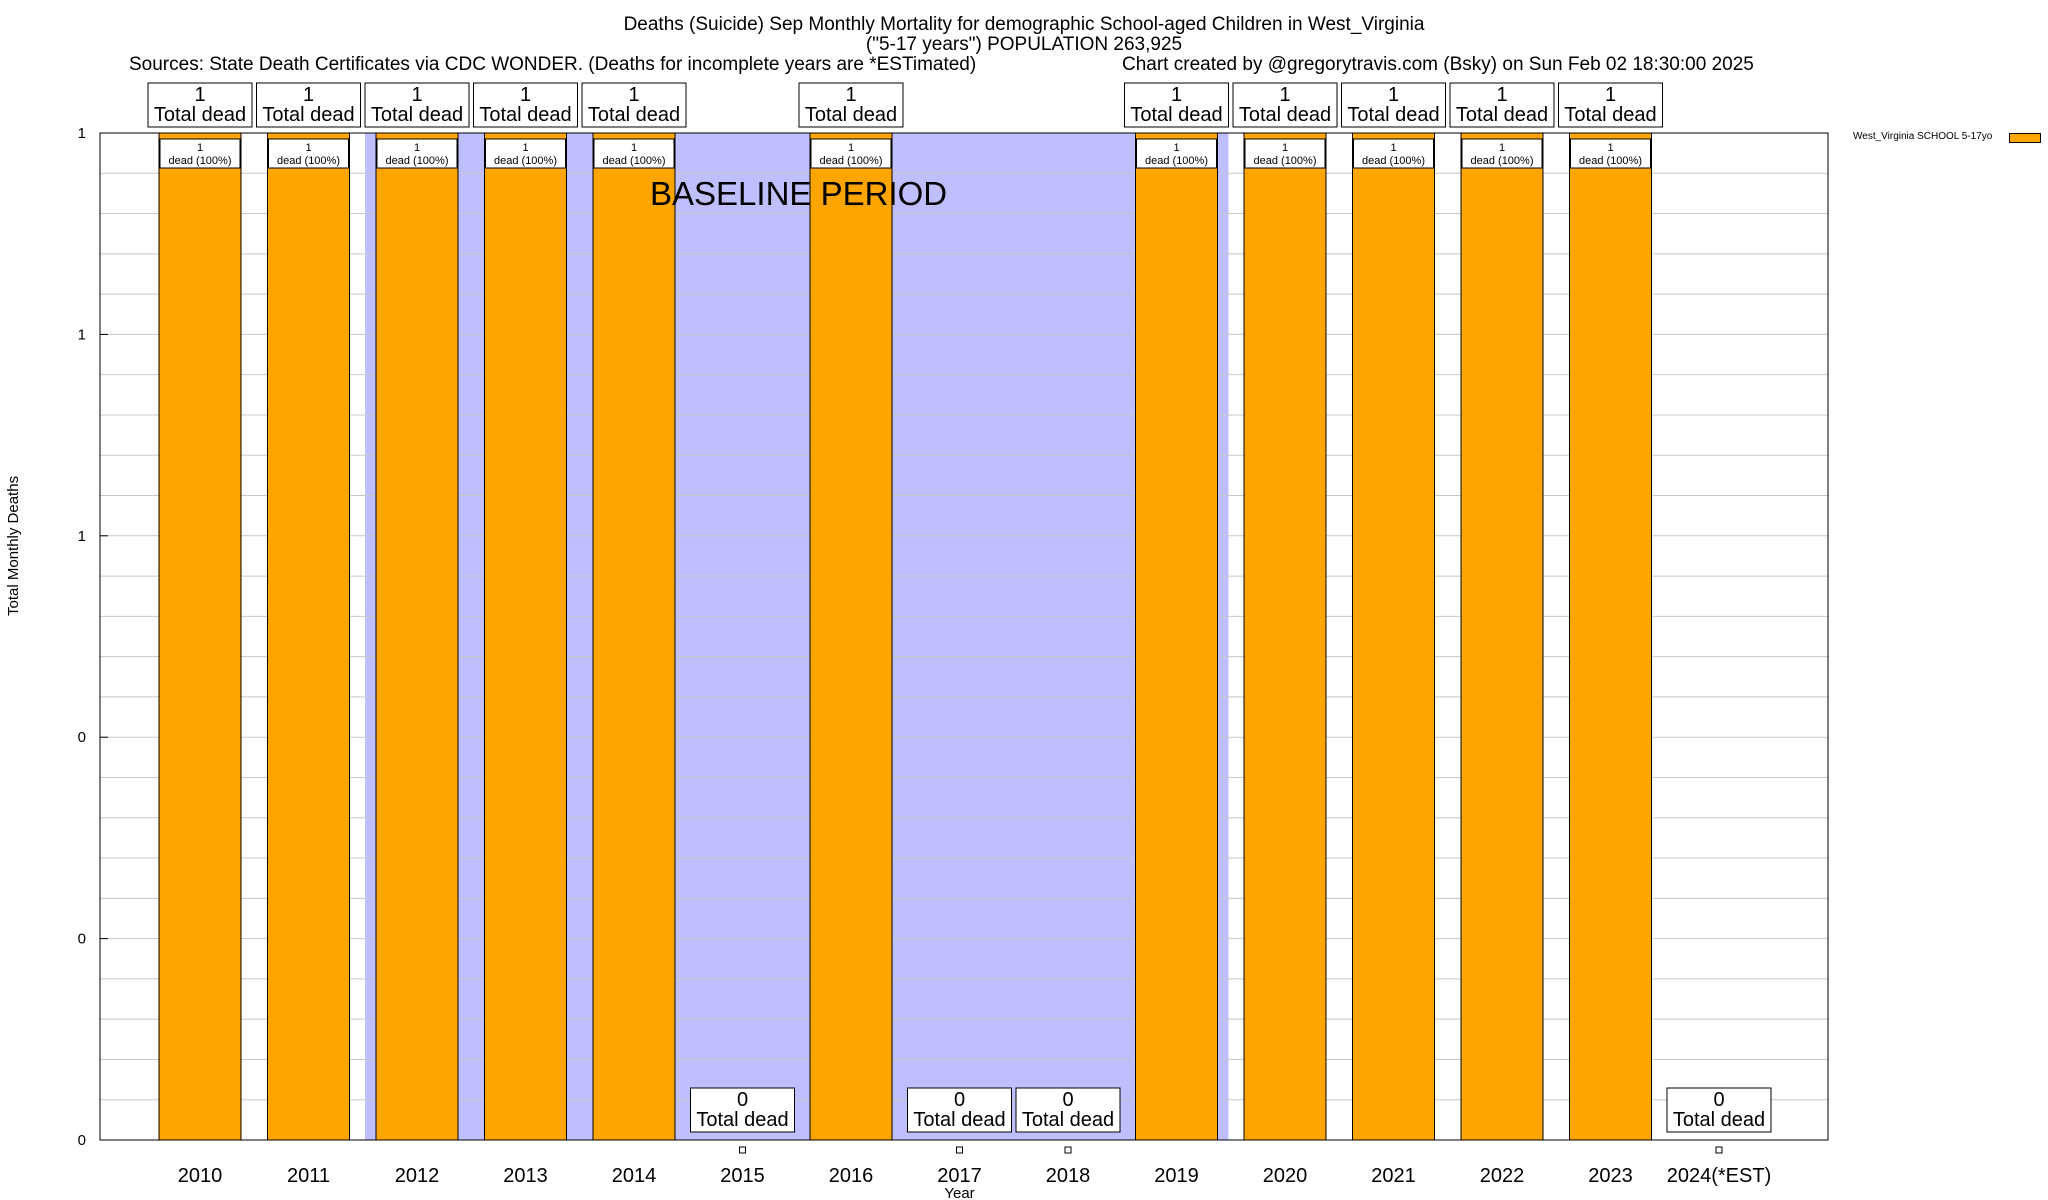 Image resolution: width=2048 pixels, height=1200 pixels. What do you see at coordinates (525, 636) in the screenshot?
I see `bar-2013` at bounding box center [525, 636].